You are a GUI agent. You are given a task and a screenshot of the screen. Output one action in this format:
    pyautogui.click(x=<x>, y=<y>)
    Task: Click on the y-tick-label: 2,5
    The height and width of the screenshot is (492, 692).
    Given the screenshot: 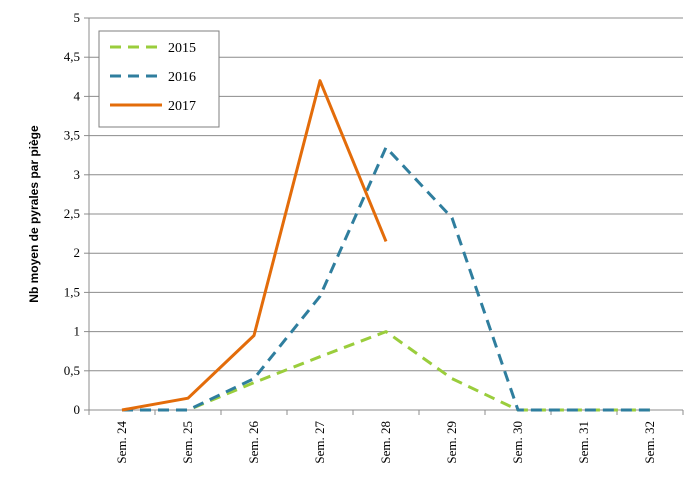 What is the action you would take?
    pyautogui.click(x=72, y=213)
    